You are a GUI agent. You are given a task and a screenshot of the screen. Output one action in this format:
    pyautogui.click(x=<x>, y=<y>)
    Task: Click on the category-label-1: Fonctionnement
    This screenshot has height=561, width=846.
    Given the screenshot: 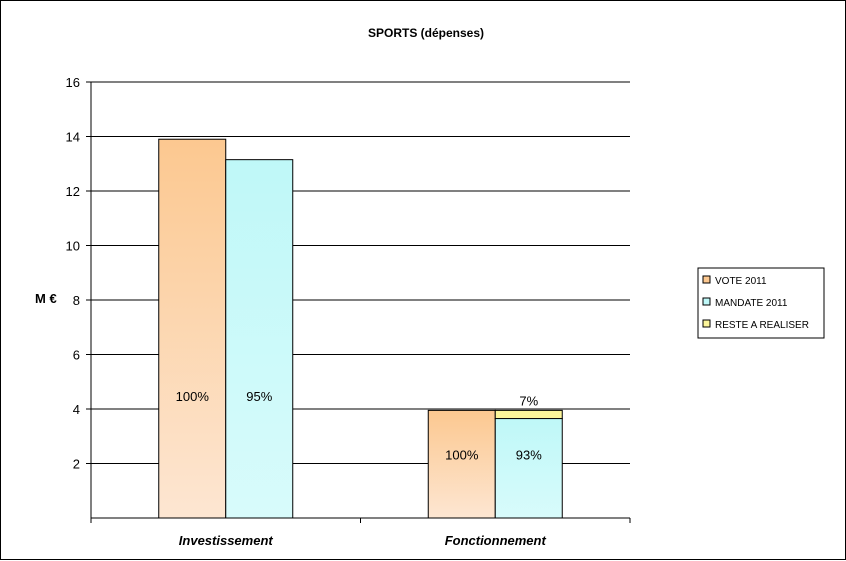 What is the action you would take?
    pyautogui.click(x=496, y=540)
    